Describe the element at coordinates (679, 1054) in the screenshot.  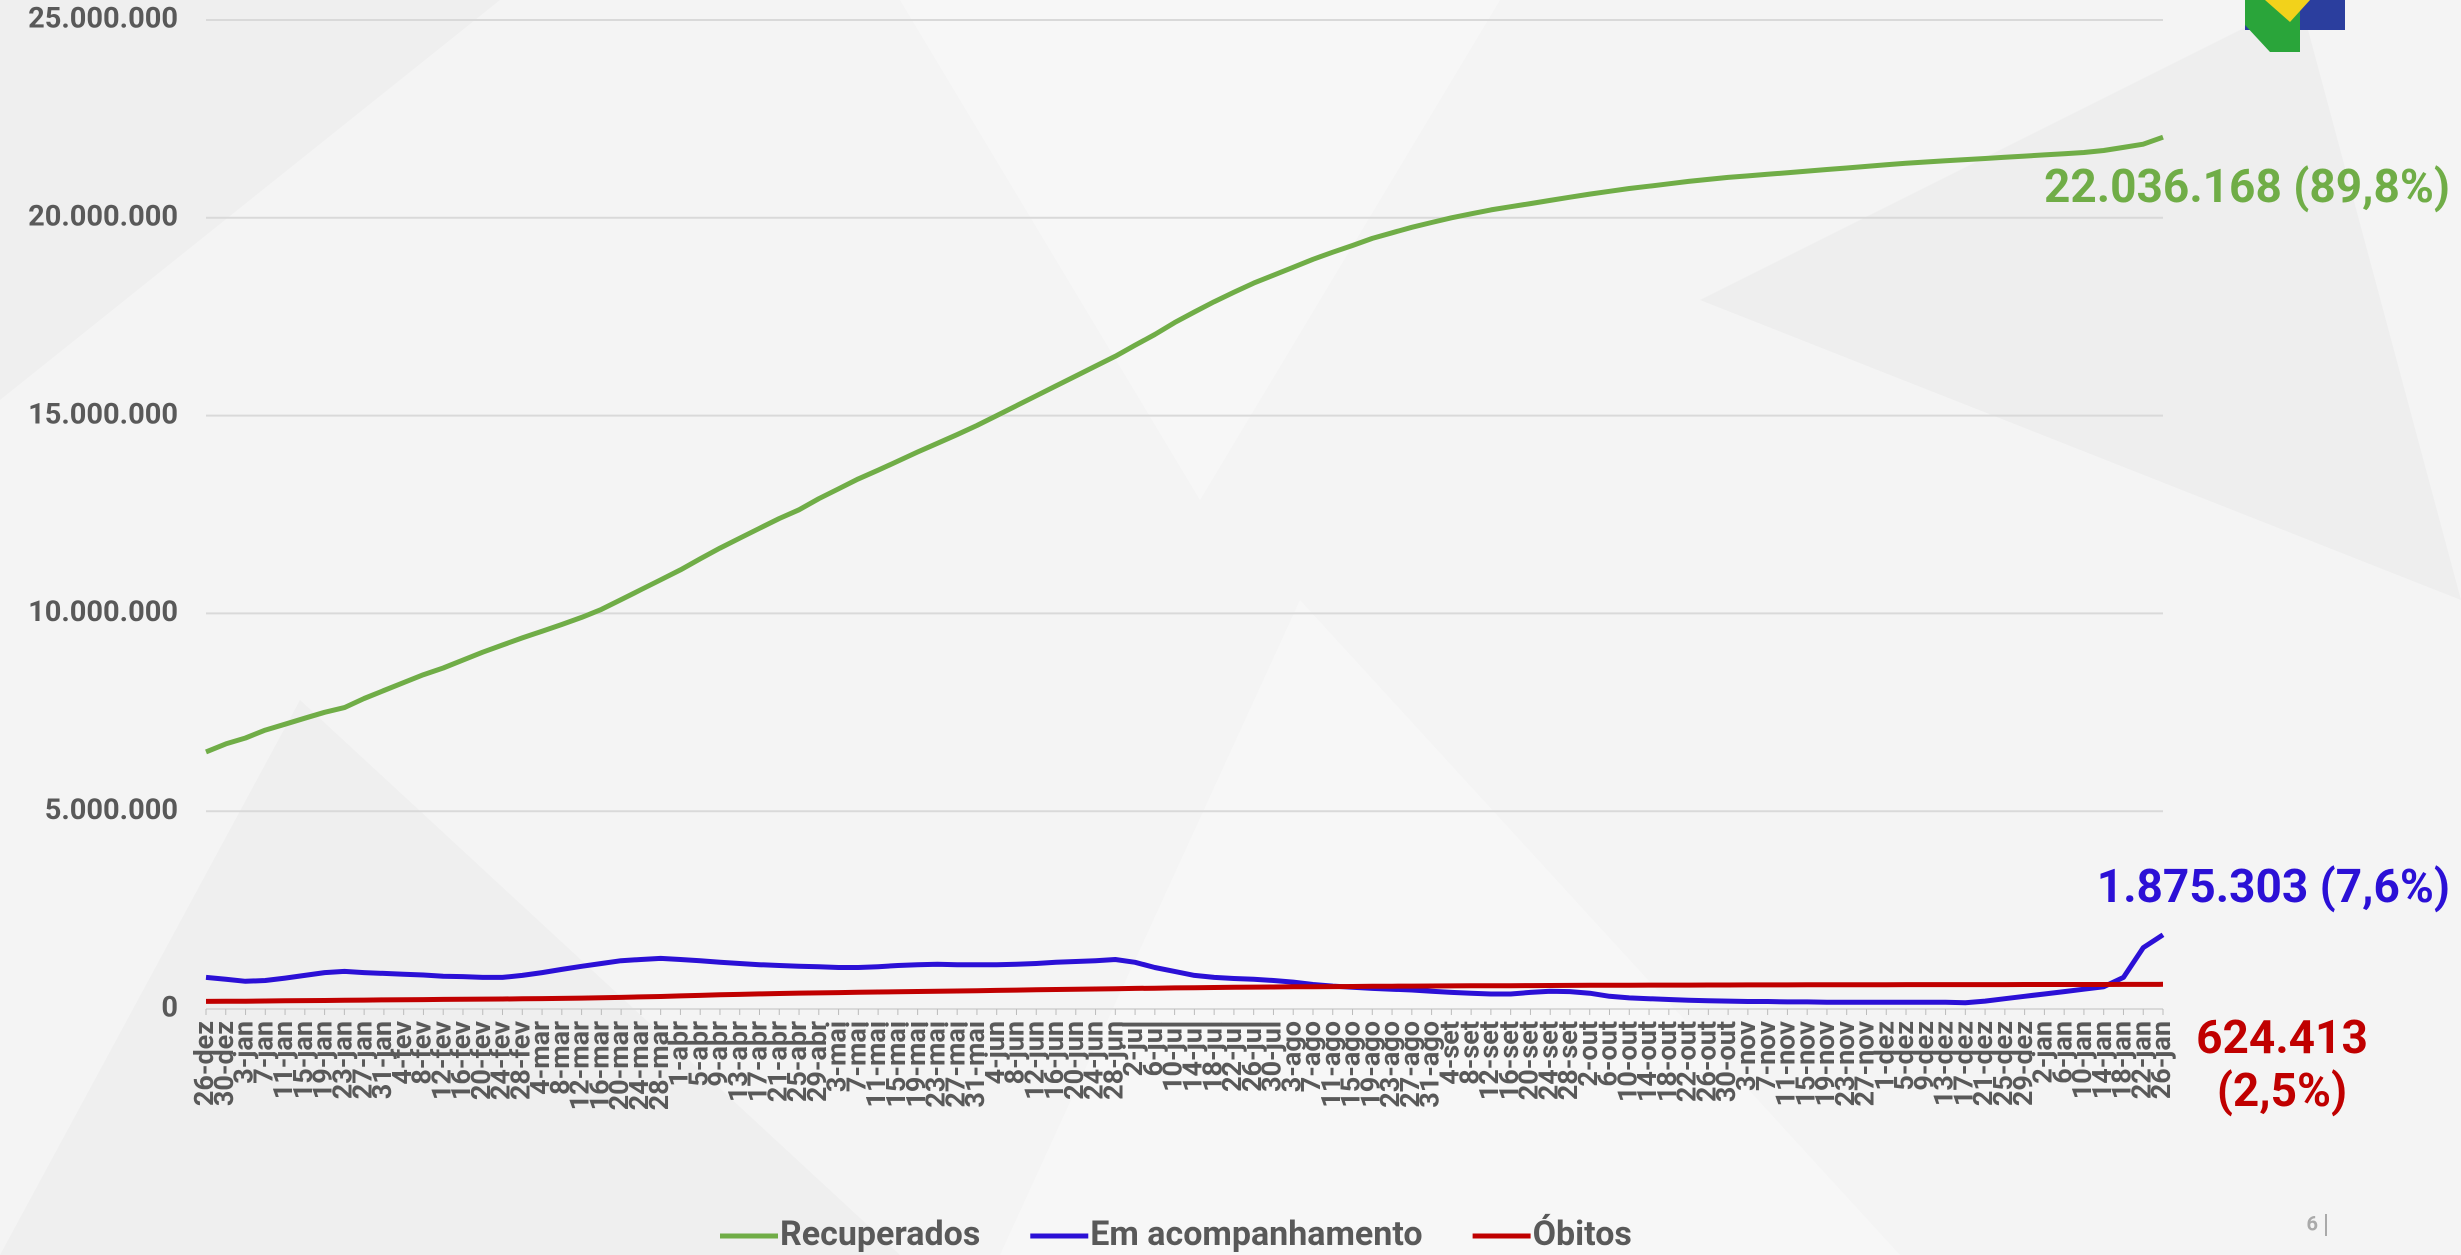
I see `x-tick-label: 1-abr` at that location.